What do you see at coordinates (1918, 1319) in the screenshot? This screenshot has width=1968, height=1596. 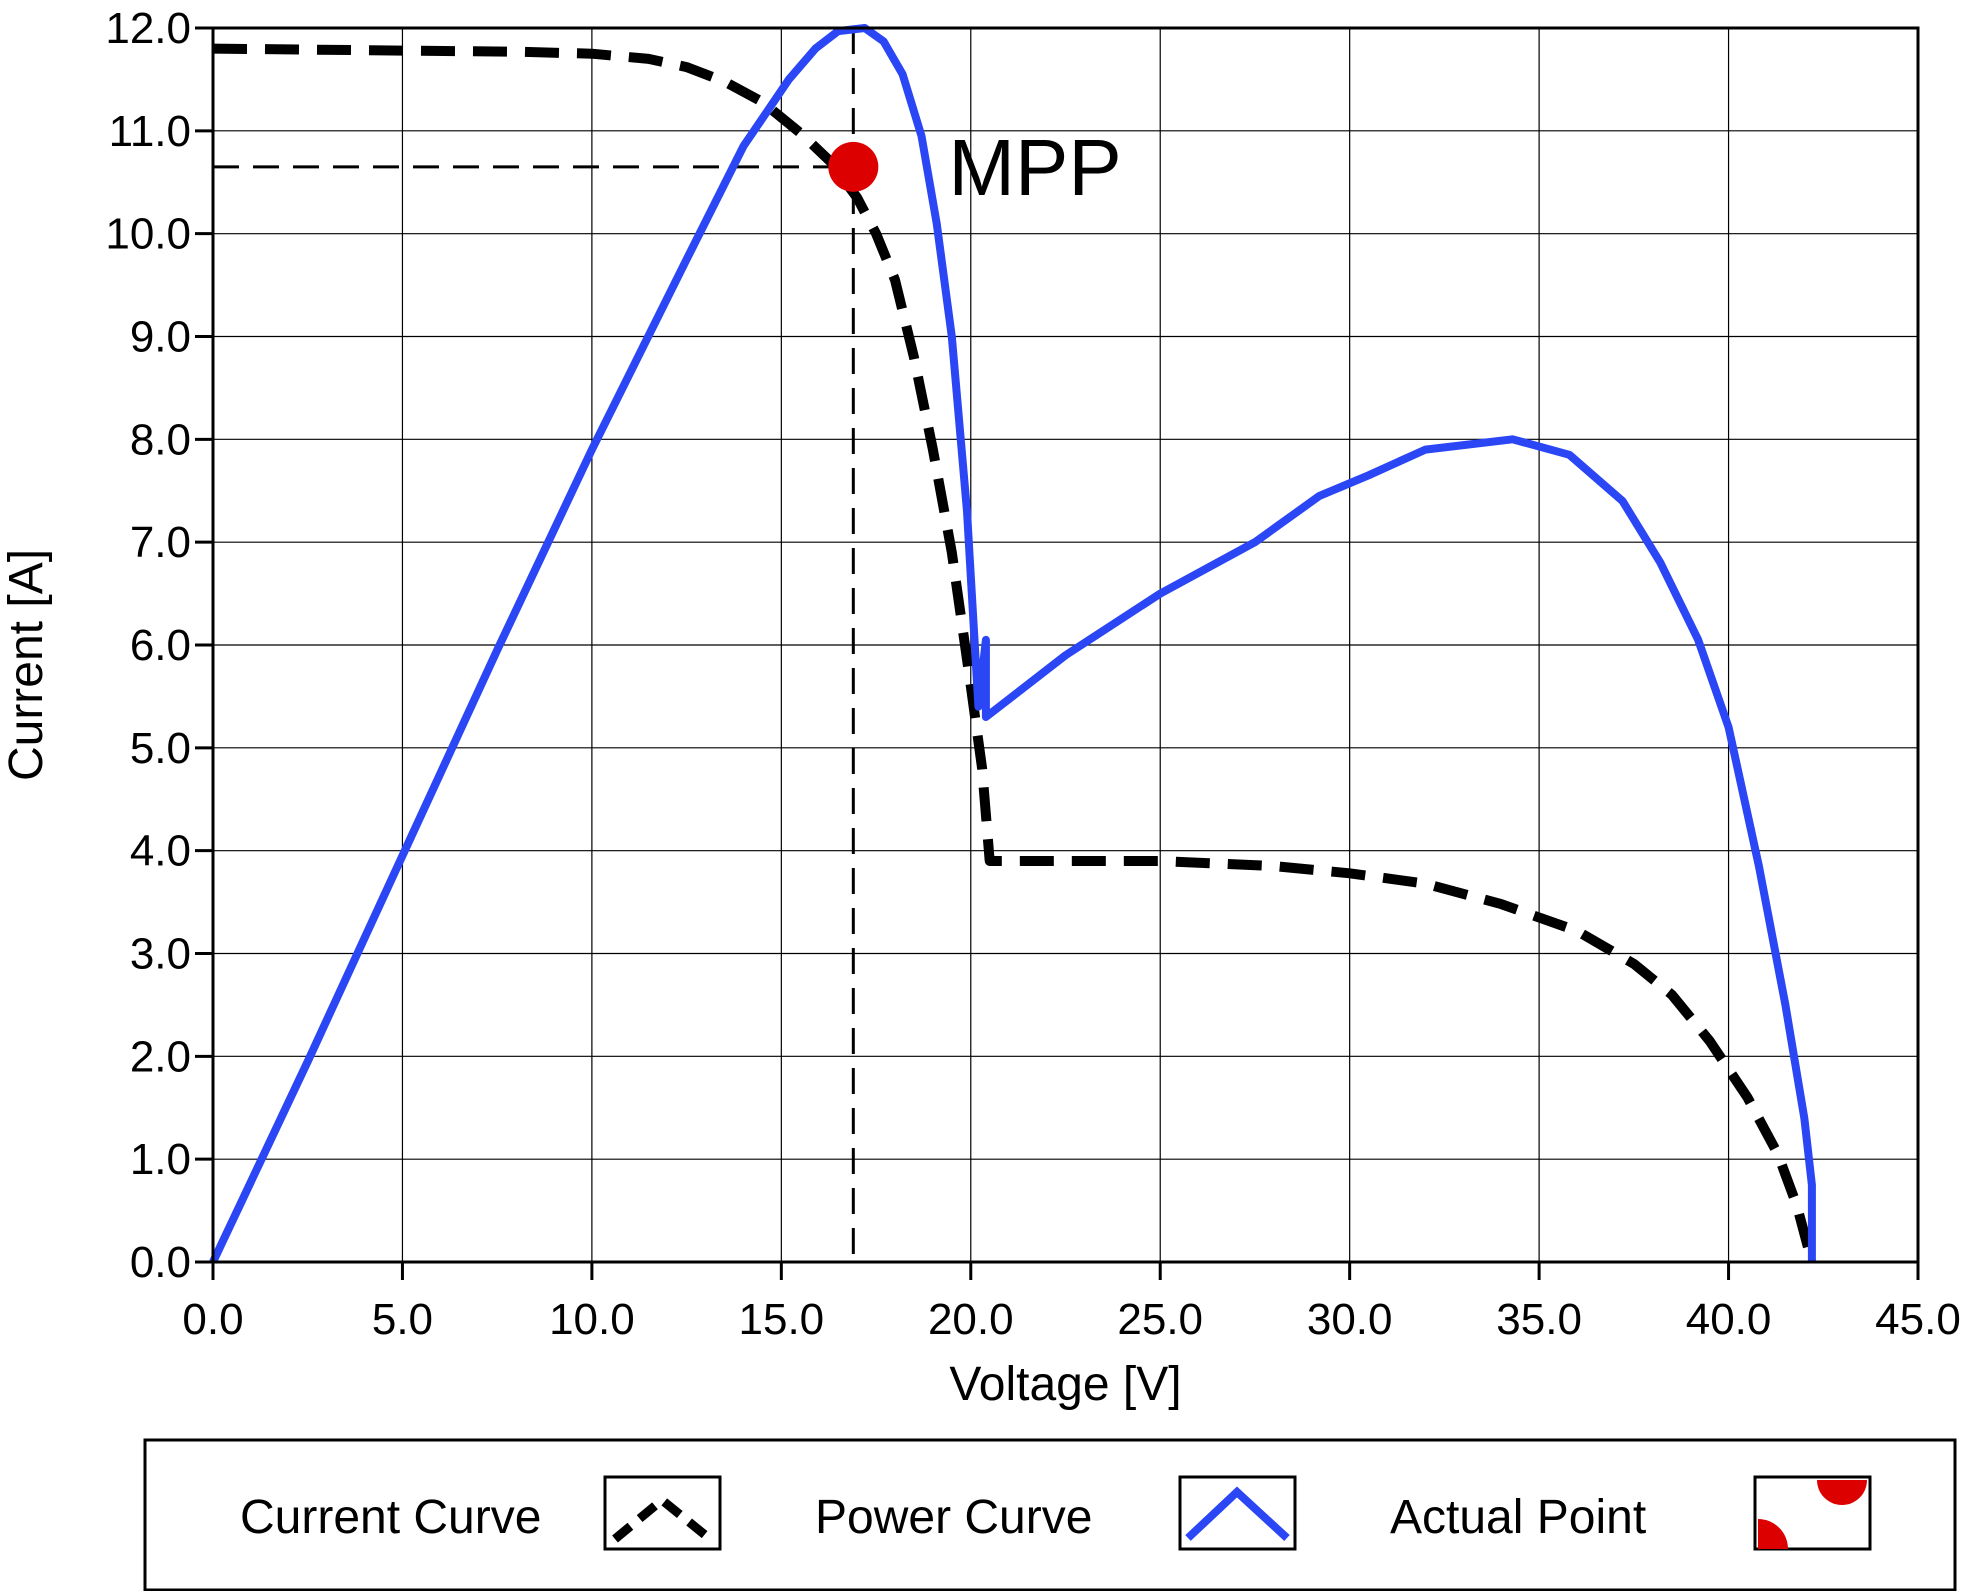 I see `x-tick-label: 45.0` at bounding box center [1918, 1319].